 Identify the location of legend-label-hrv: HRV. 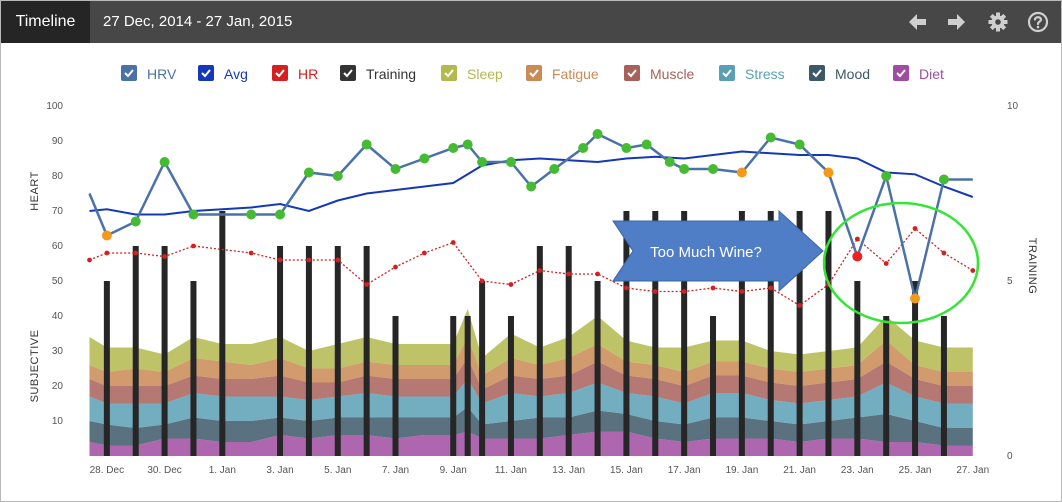
(162, 74).